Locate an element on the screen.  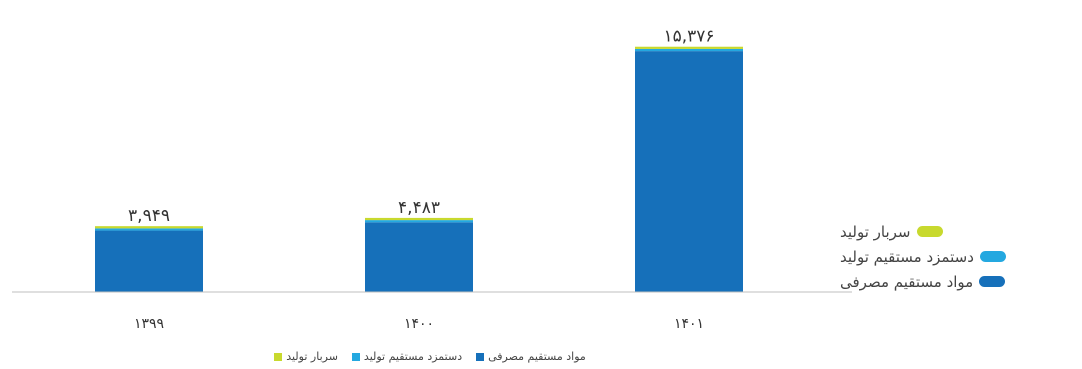
bottom-legend-item-materials: مواد مستقیم مصرفی is located at coordinates (531, 356).